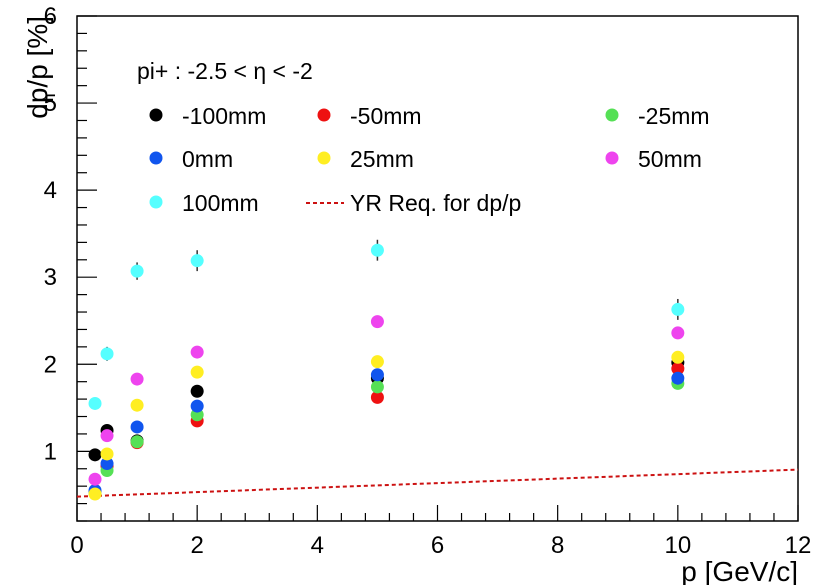 The width and height of the screenshot is (814, 585). Describe the element at coordinates (50, 277) in the screenshot. I see `y-tick-label: 3` at that location.